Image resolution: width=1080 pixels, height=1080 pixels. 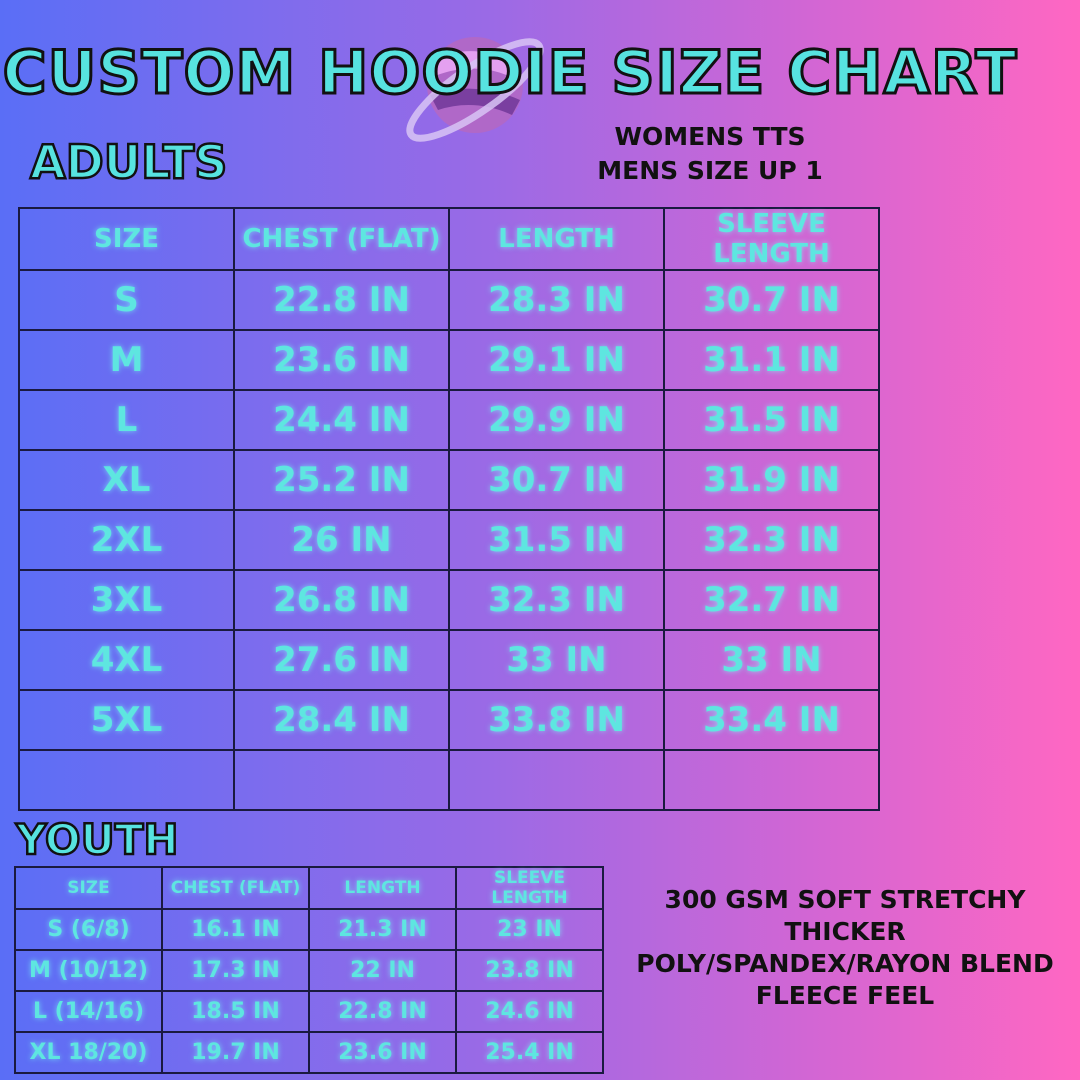 I want to click on table-cell: S, so click(x=126, y=300).